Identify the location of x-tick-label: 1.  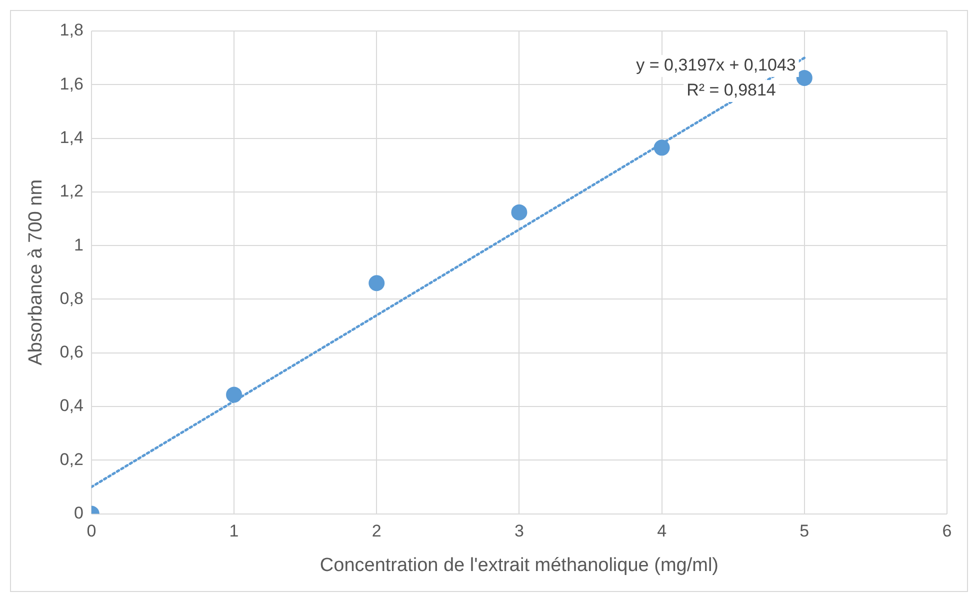
(234, 531).